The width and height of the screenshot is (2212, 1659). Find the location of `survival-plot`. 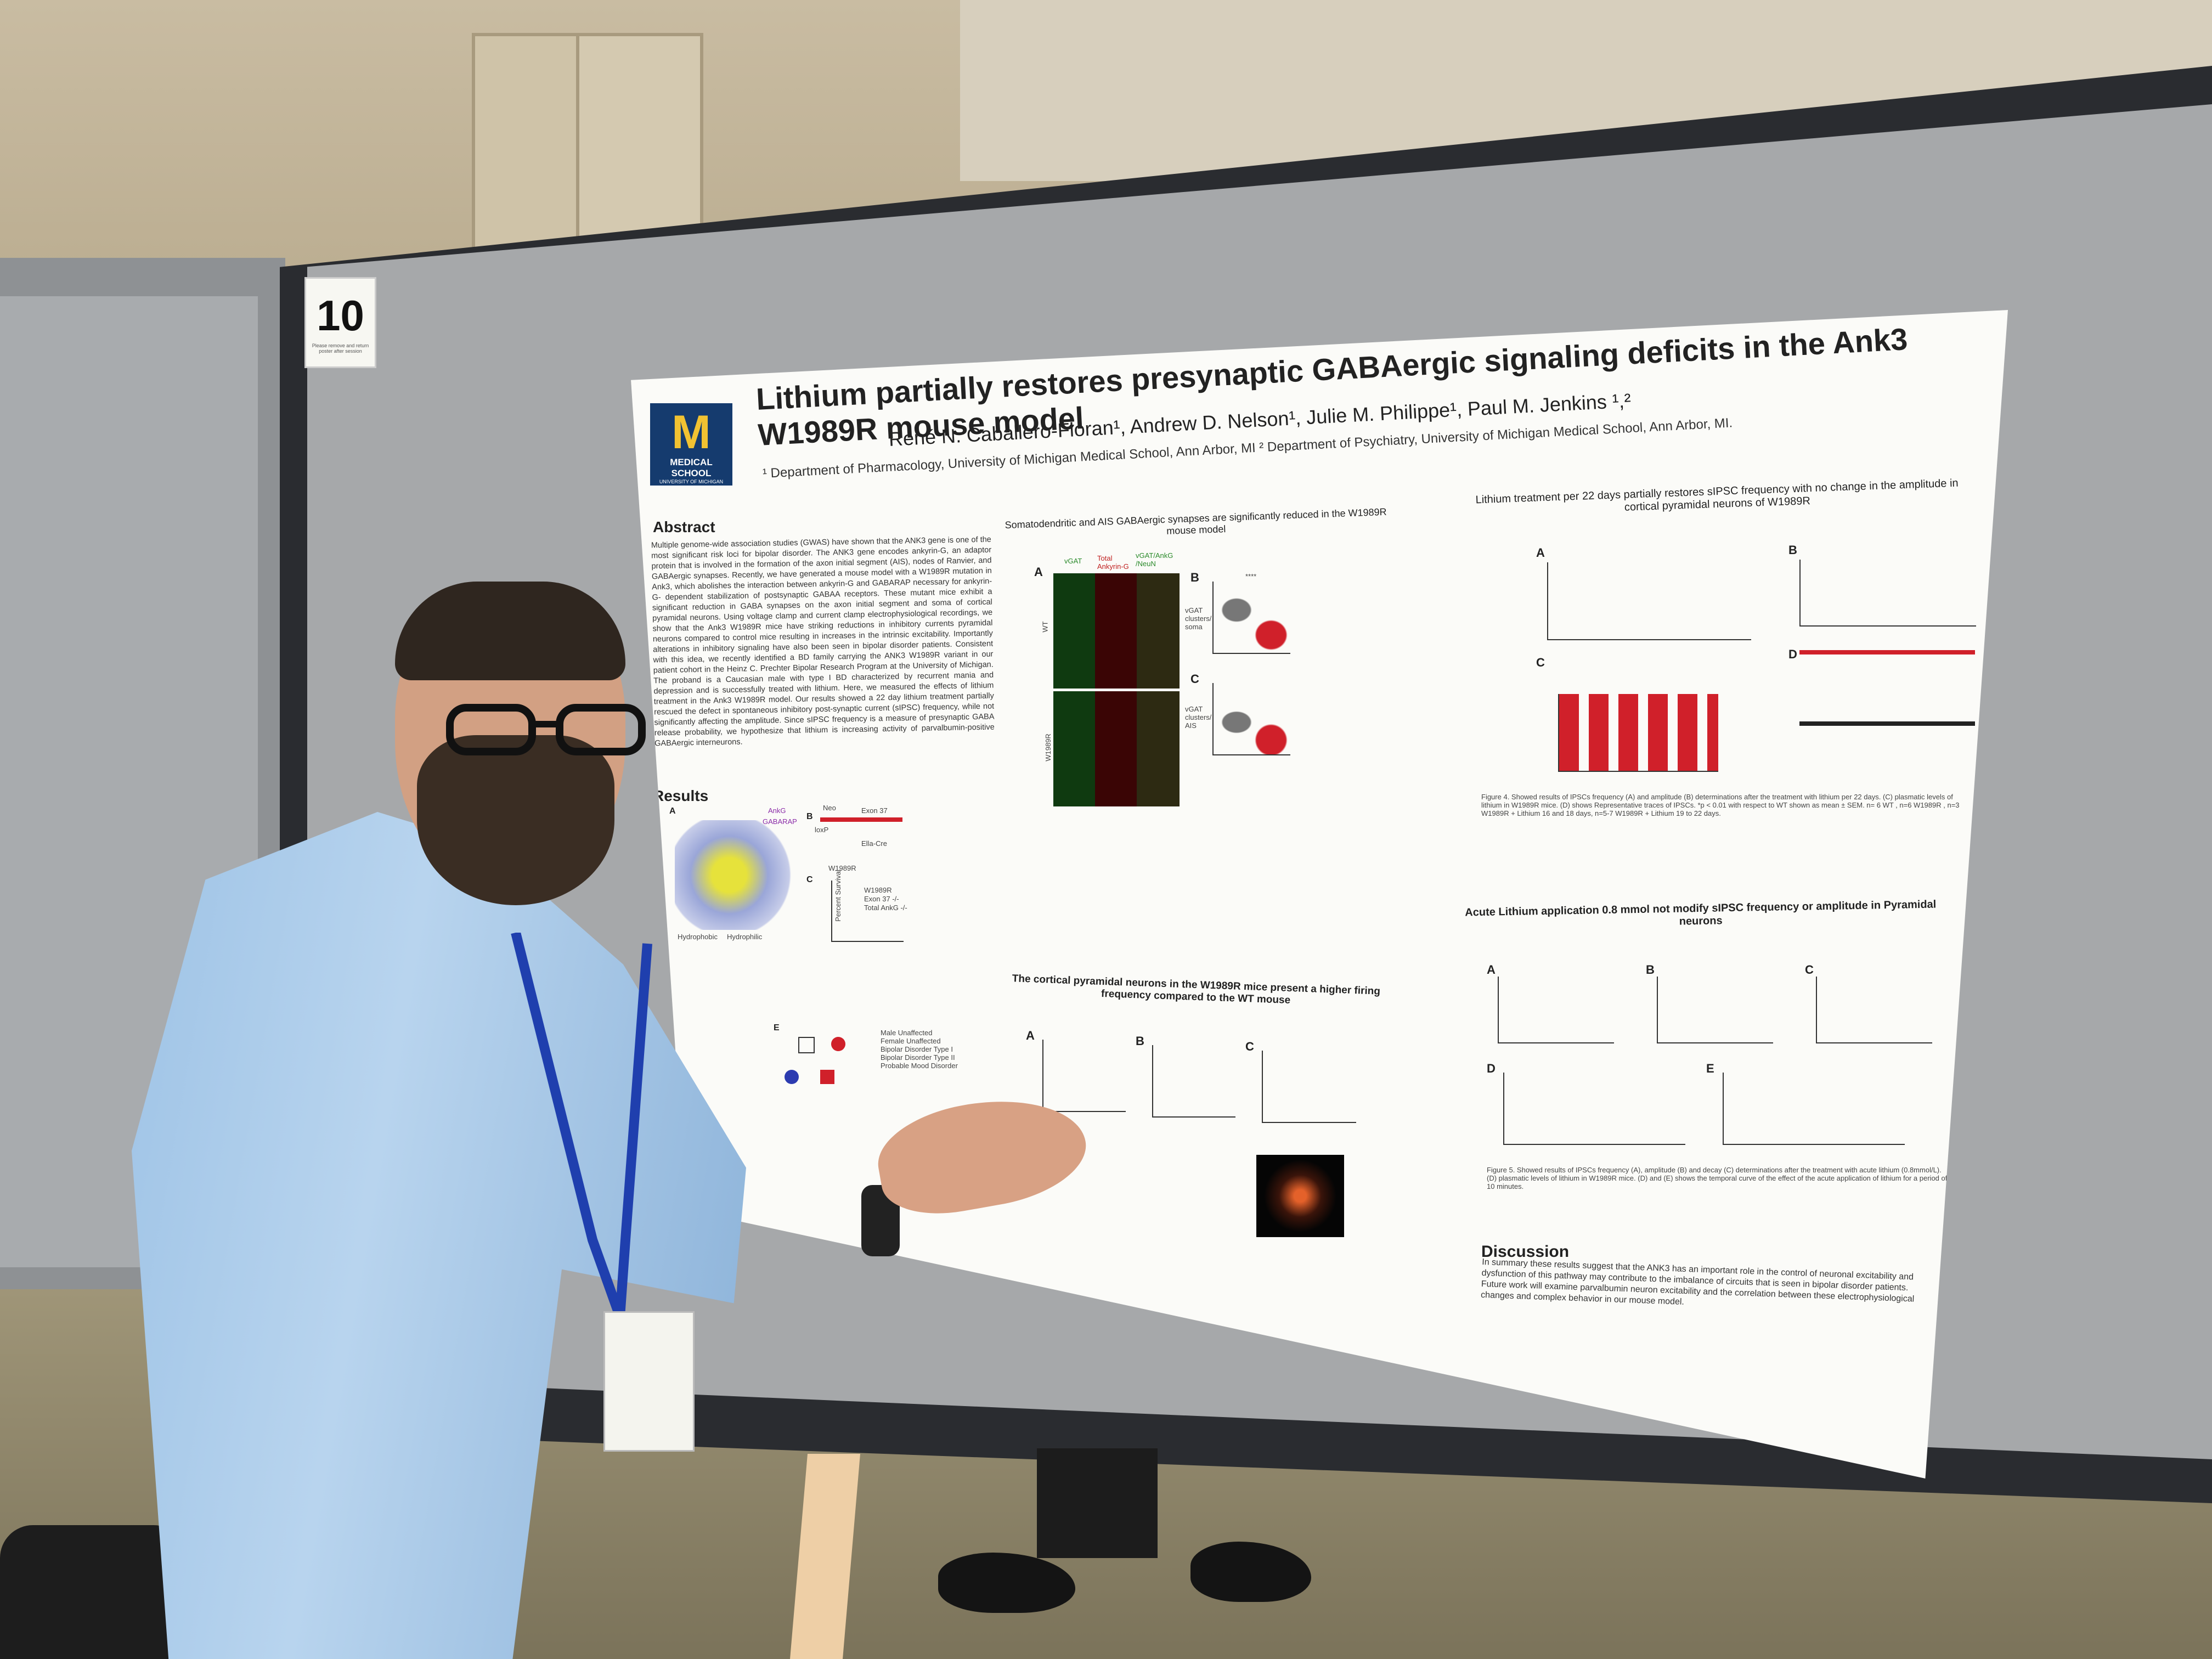

survival-plot is located at coordinates (868, 912).